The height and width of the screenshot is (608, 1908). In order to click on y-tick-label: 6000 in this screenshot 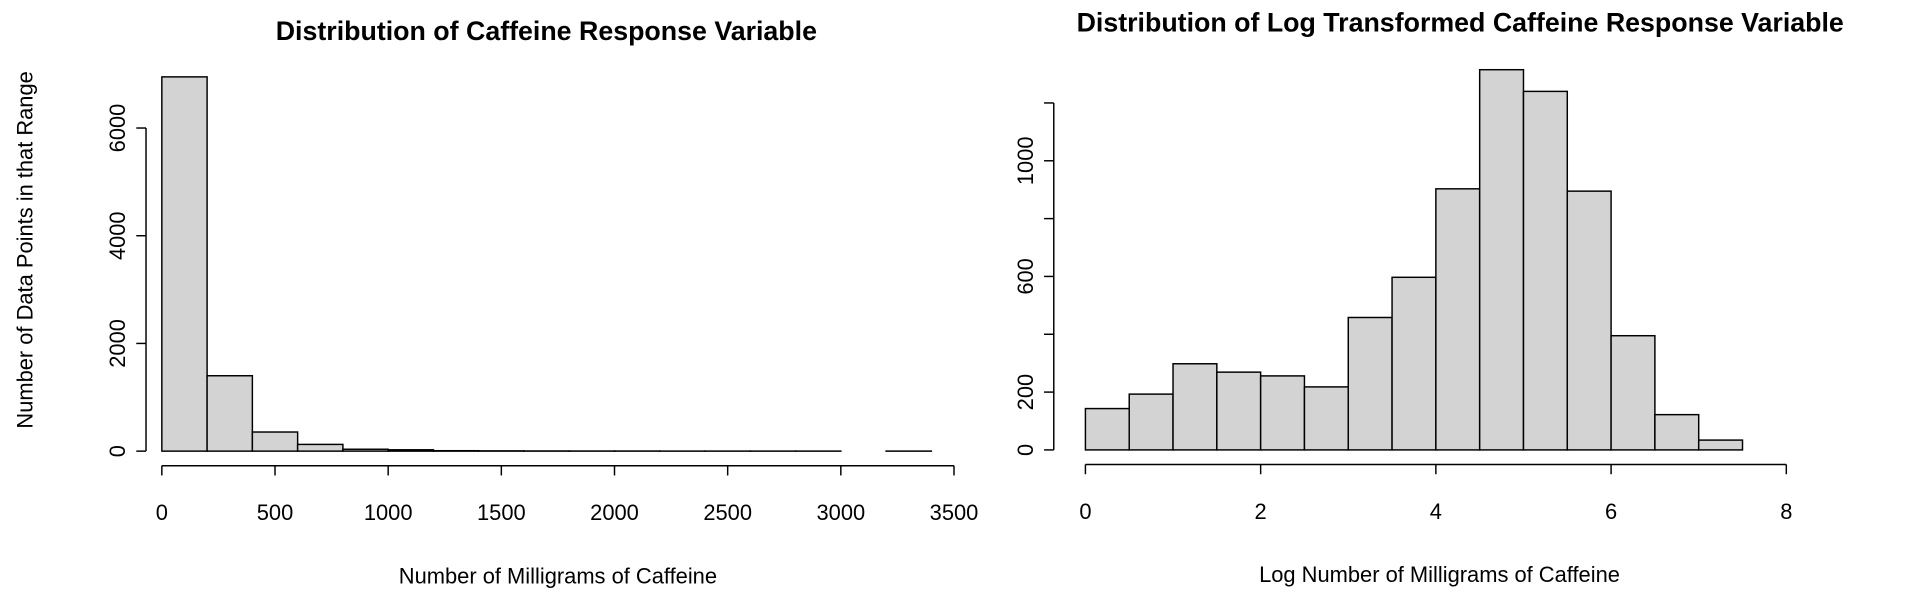, I will do `click(117, 128)`.